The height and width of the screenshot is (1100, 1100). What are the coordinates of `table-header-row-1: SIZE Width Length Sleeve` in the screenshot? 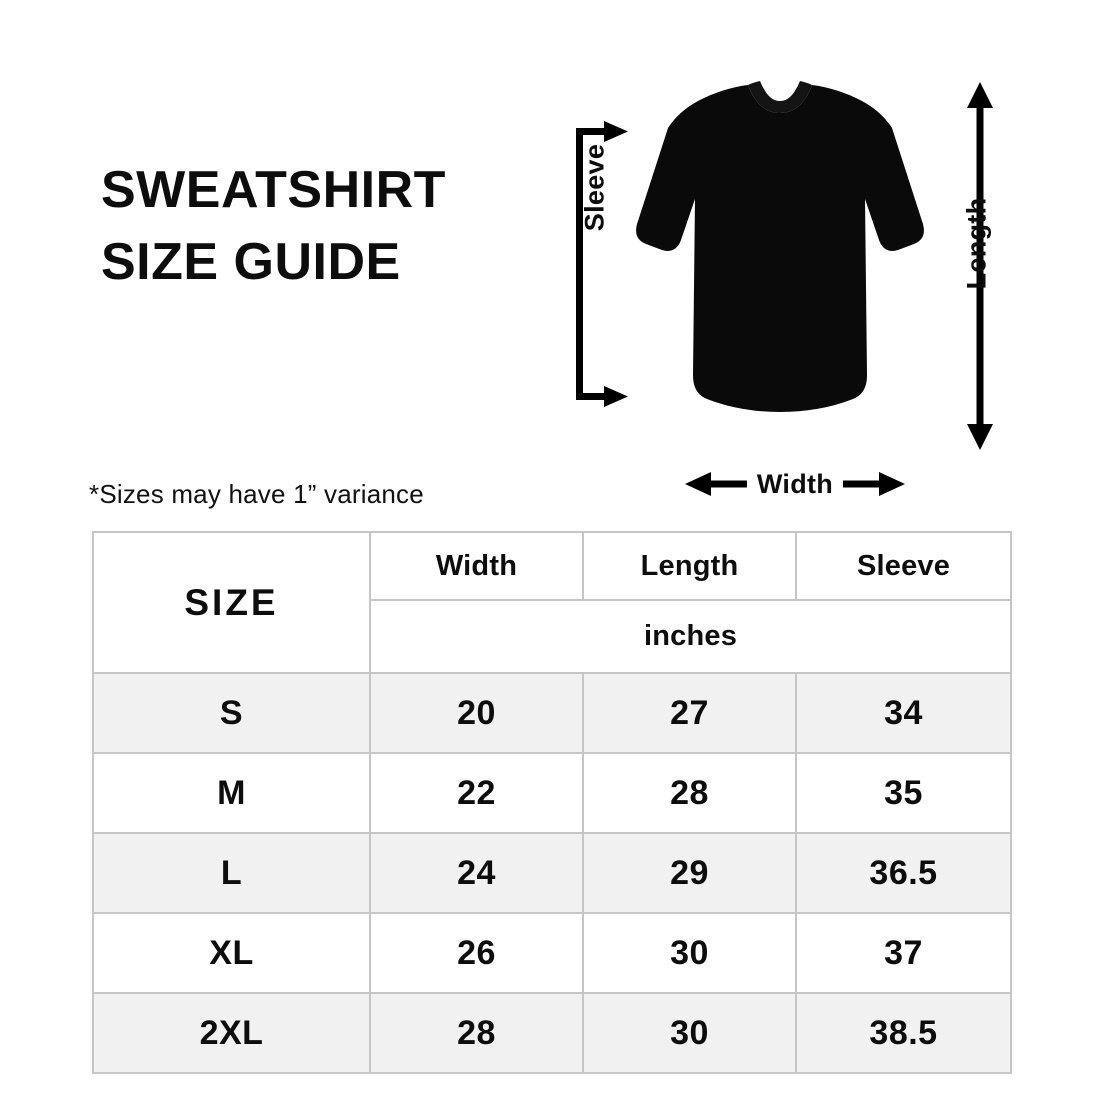 It's located at (552, 602).